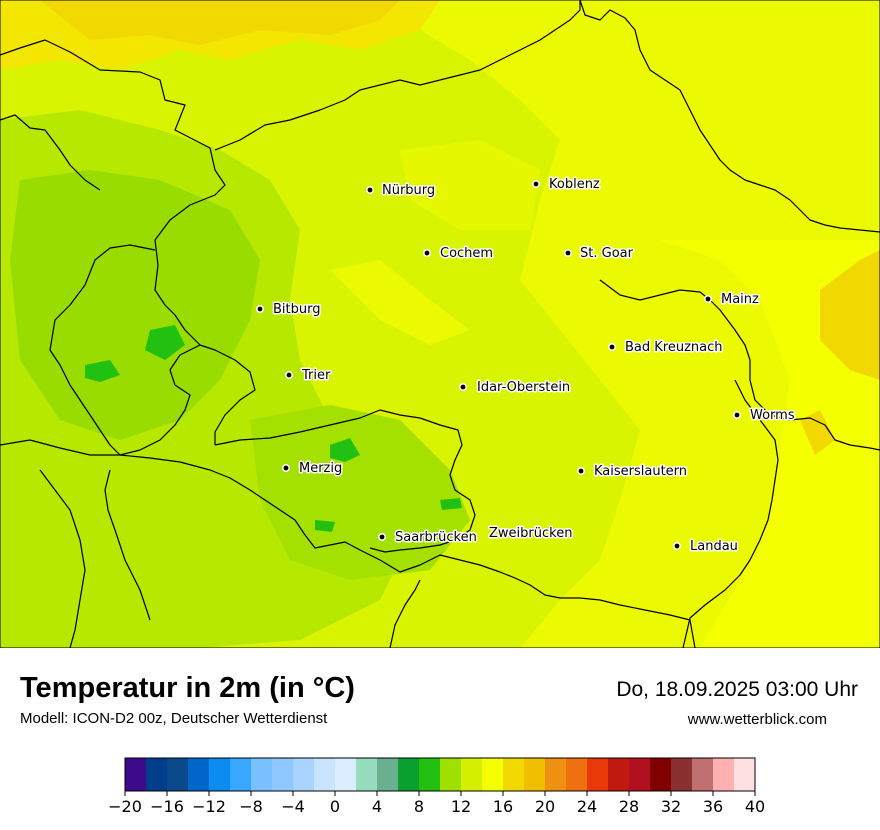 The height and width of the screenshot is (830, 880). What do you see at coordinates (251, 806) in the screenshot?
I see `colorbar-tick-label: −8` at bounding box center [251, 806].